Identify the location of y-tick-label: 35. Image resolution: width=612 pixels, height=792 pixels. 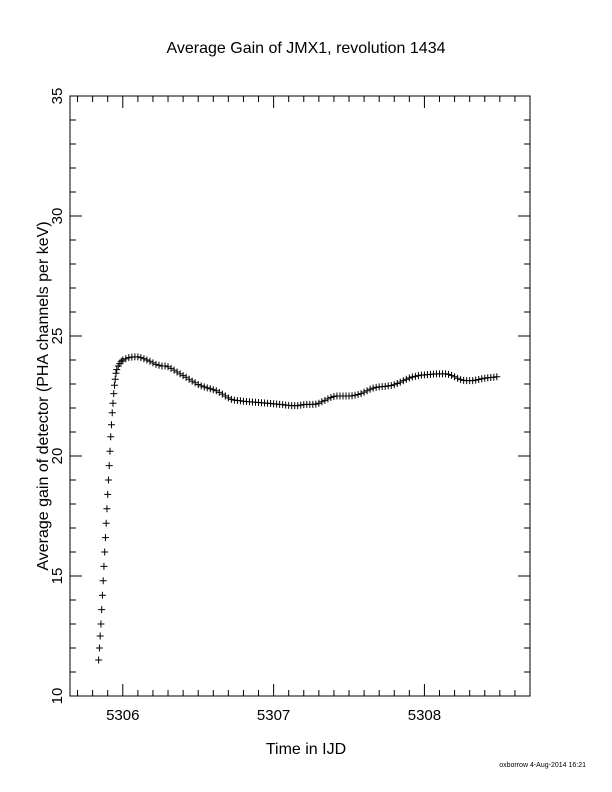
(57, 96).